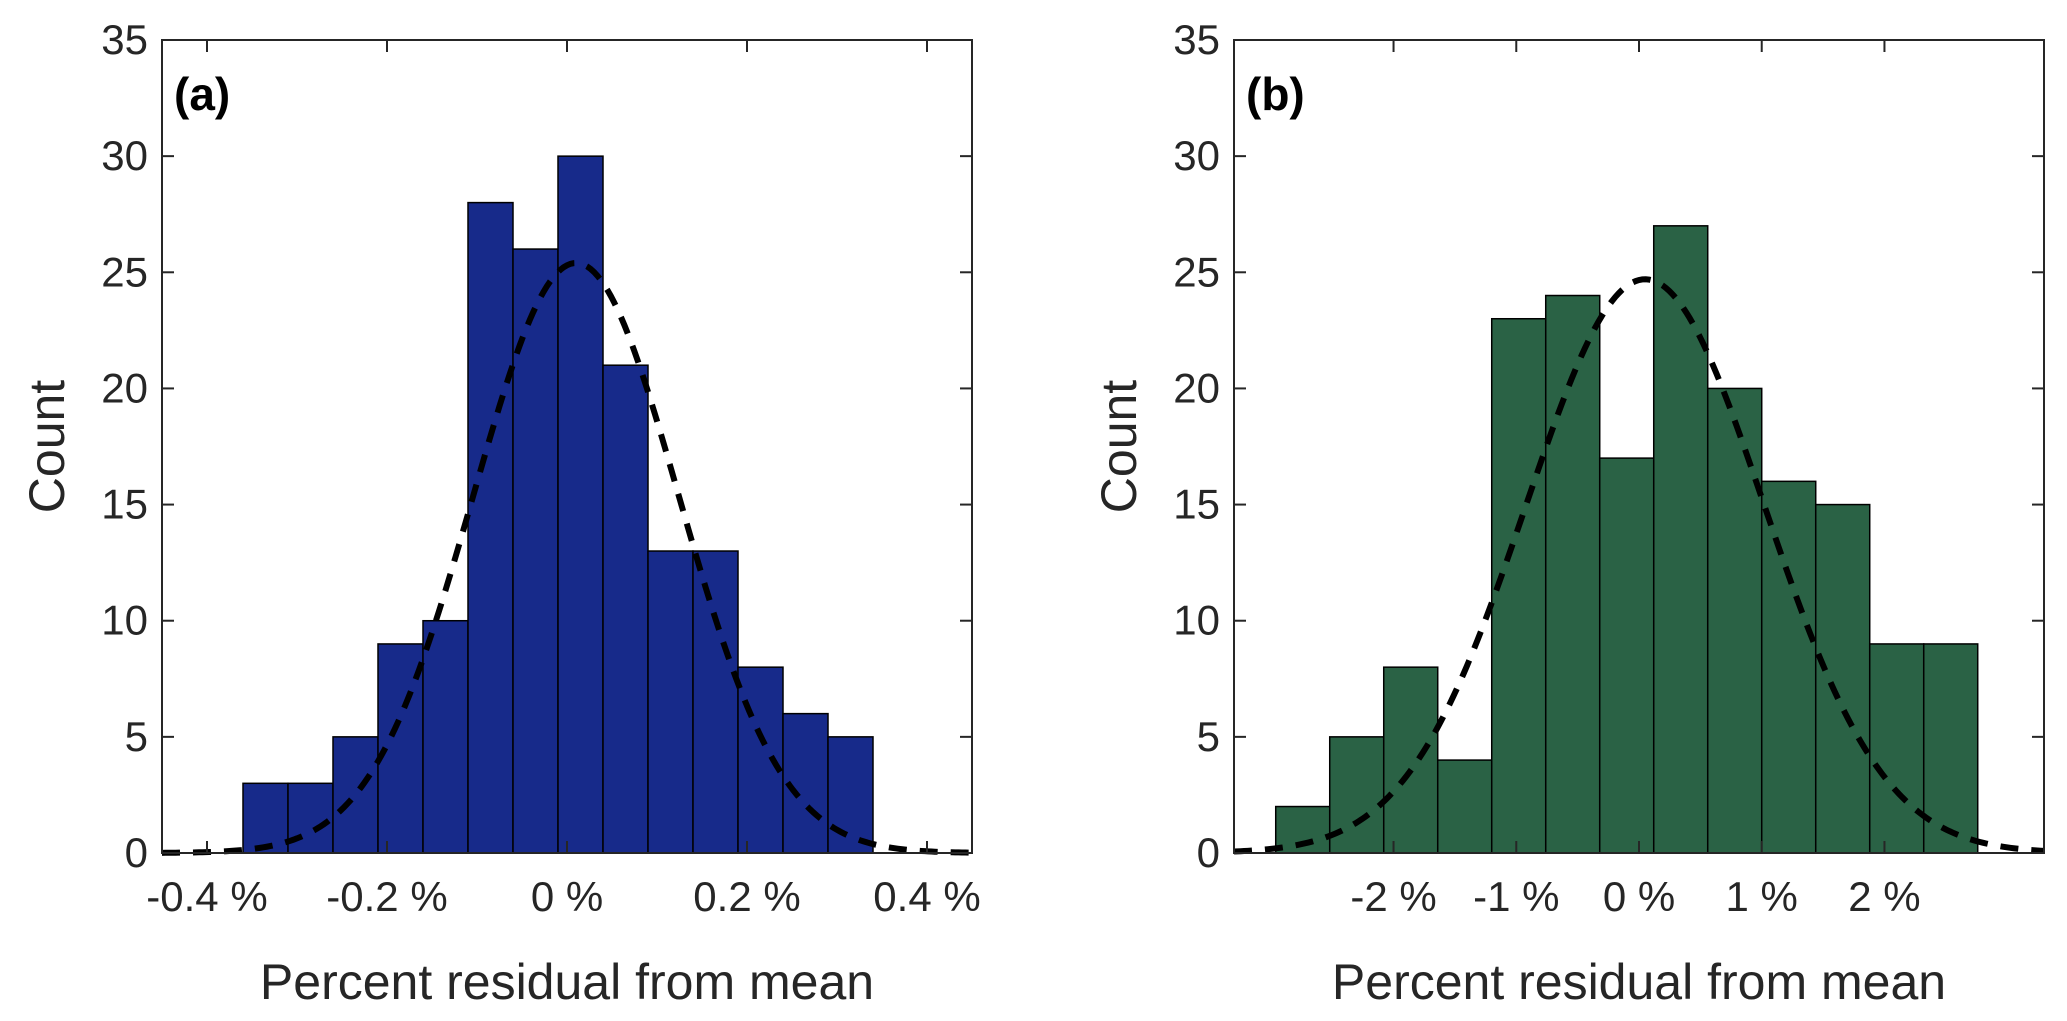 The width and height of the screenshot is (2067, 1021). What do you see at coordinates (206, 896) in the screenshot?
I see `x-tick-label: -0.4 %` at bounding box center [206, 896].